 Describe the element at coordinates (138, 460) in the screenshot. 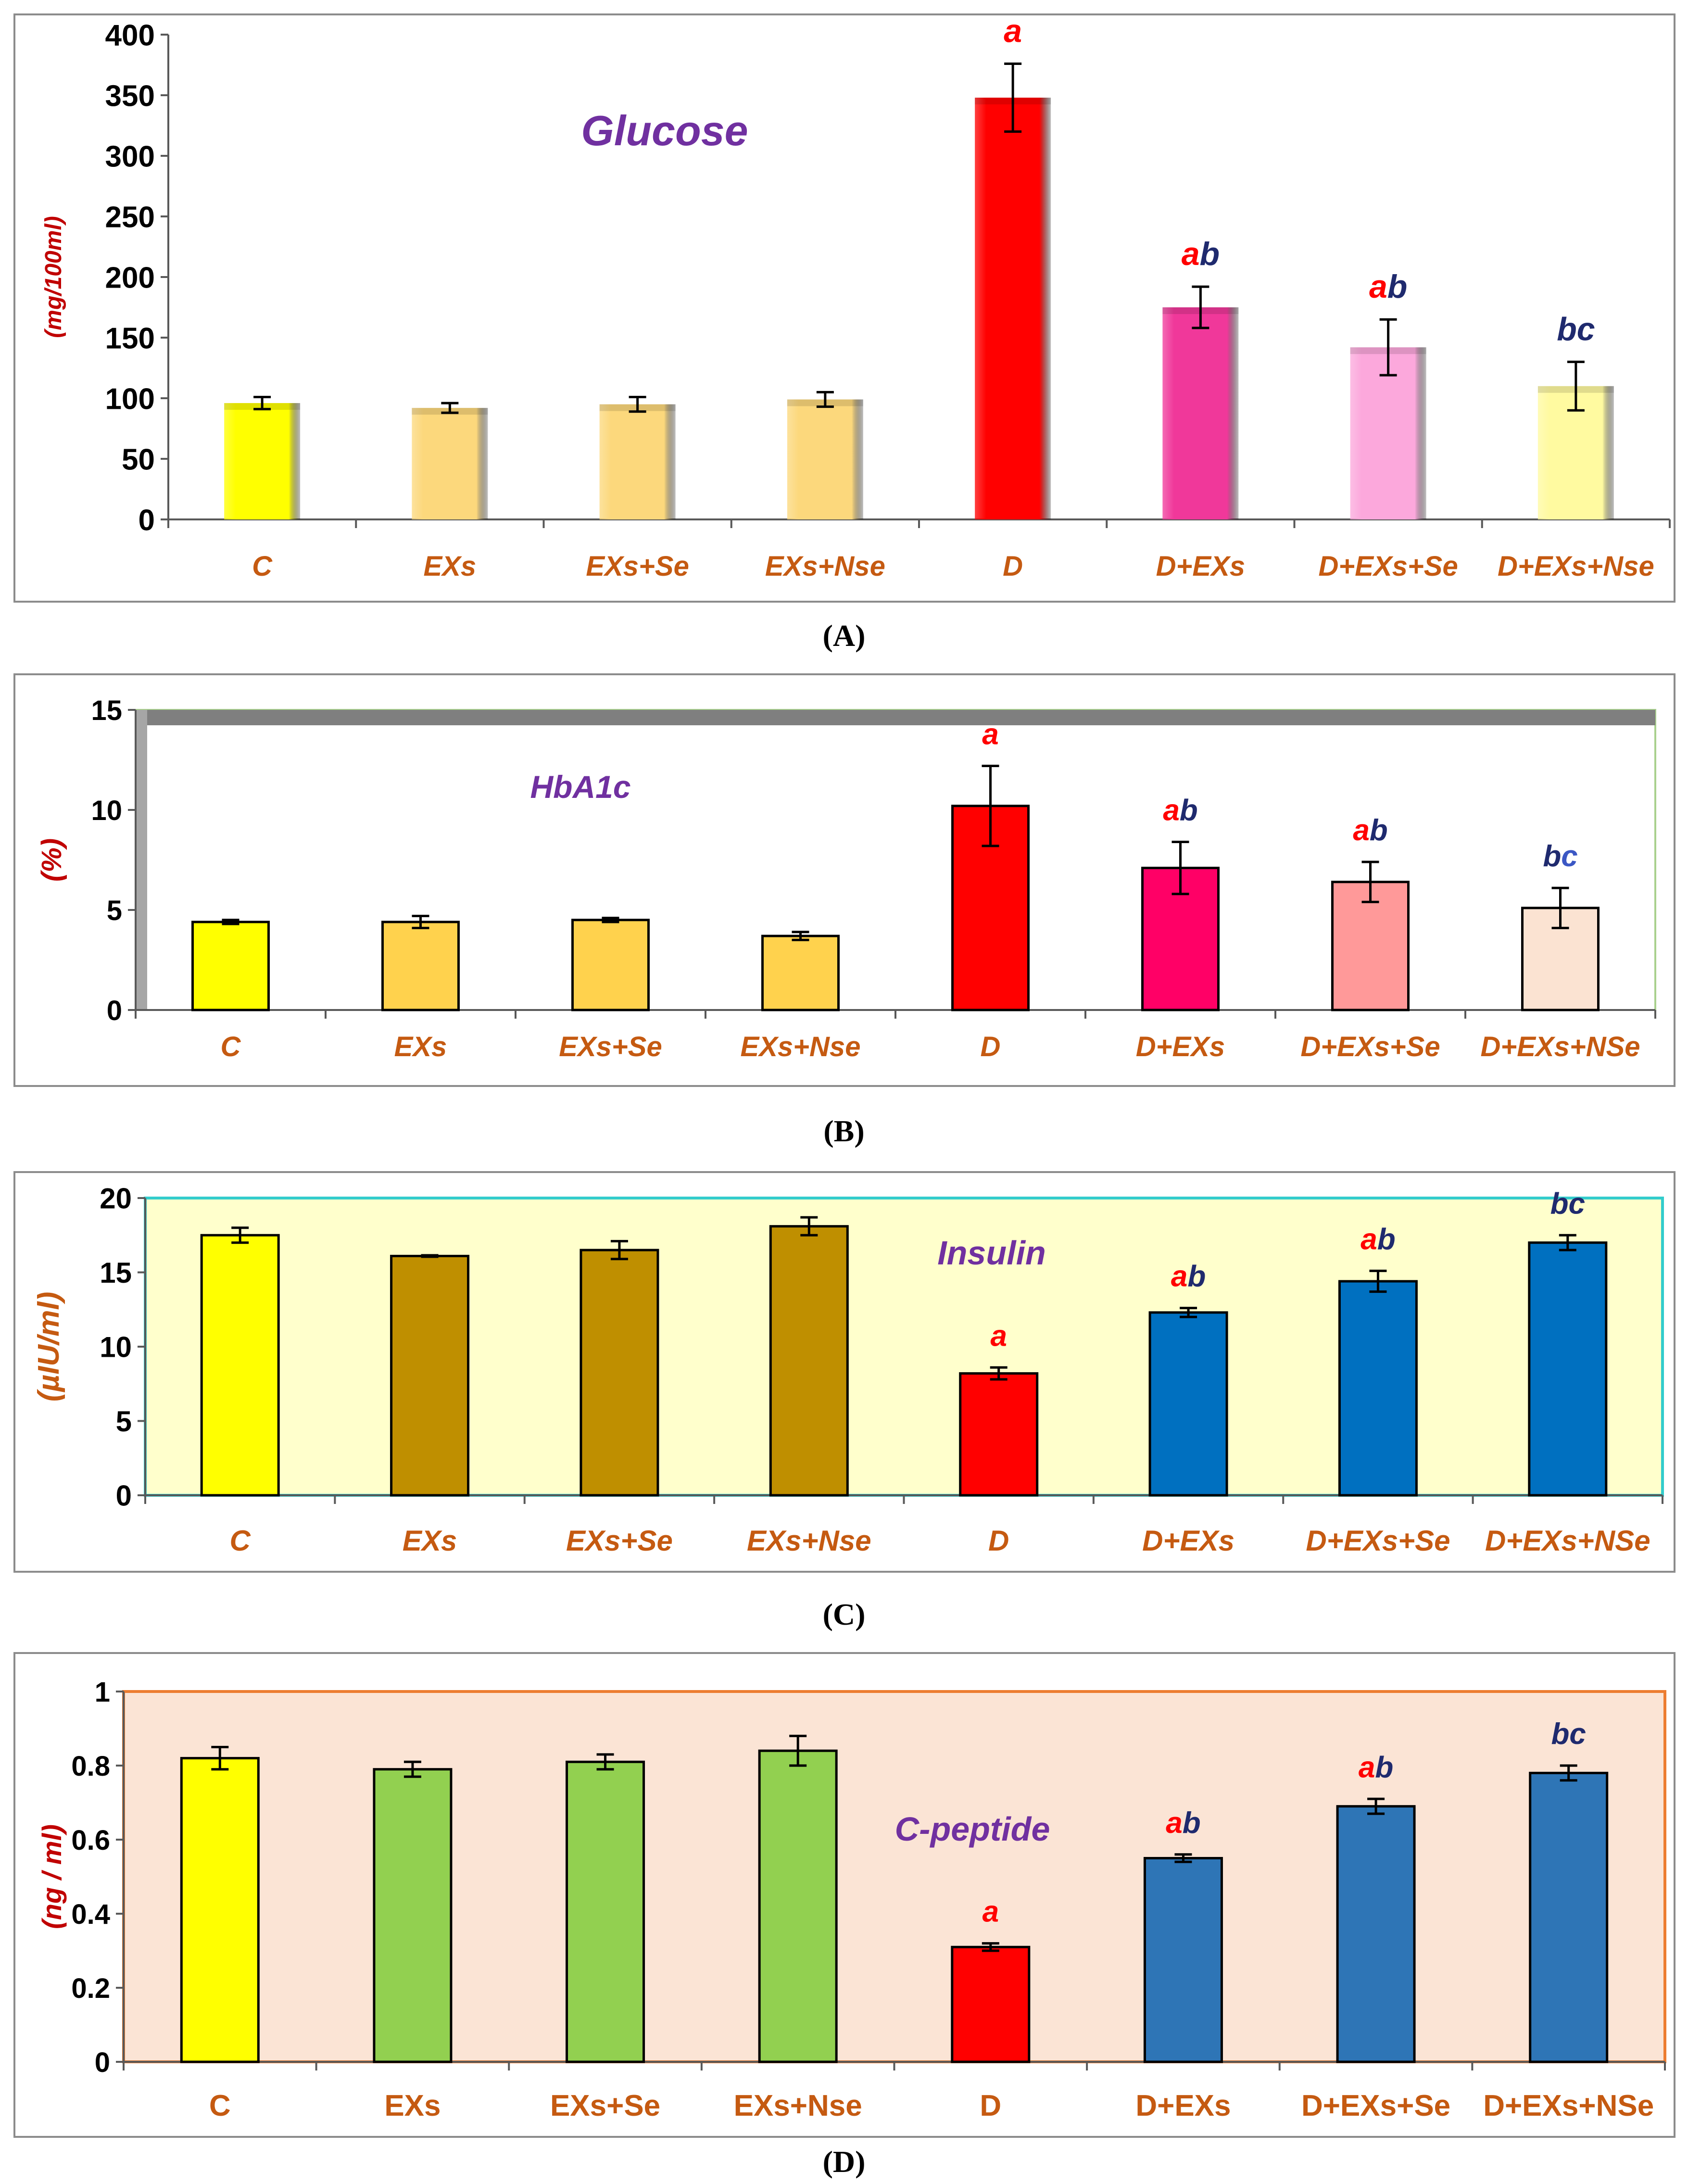

I see `y-tick-label: 50` at that location.